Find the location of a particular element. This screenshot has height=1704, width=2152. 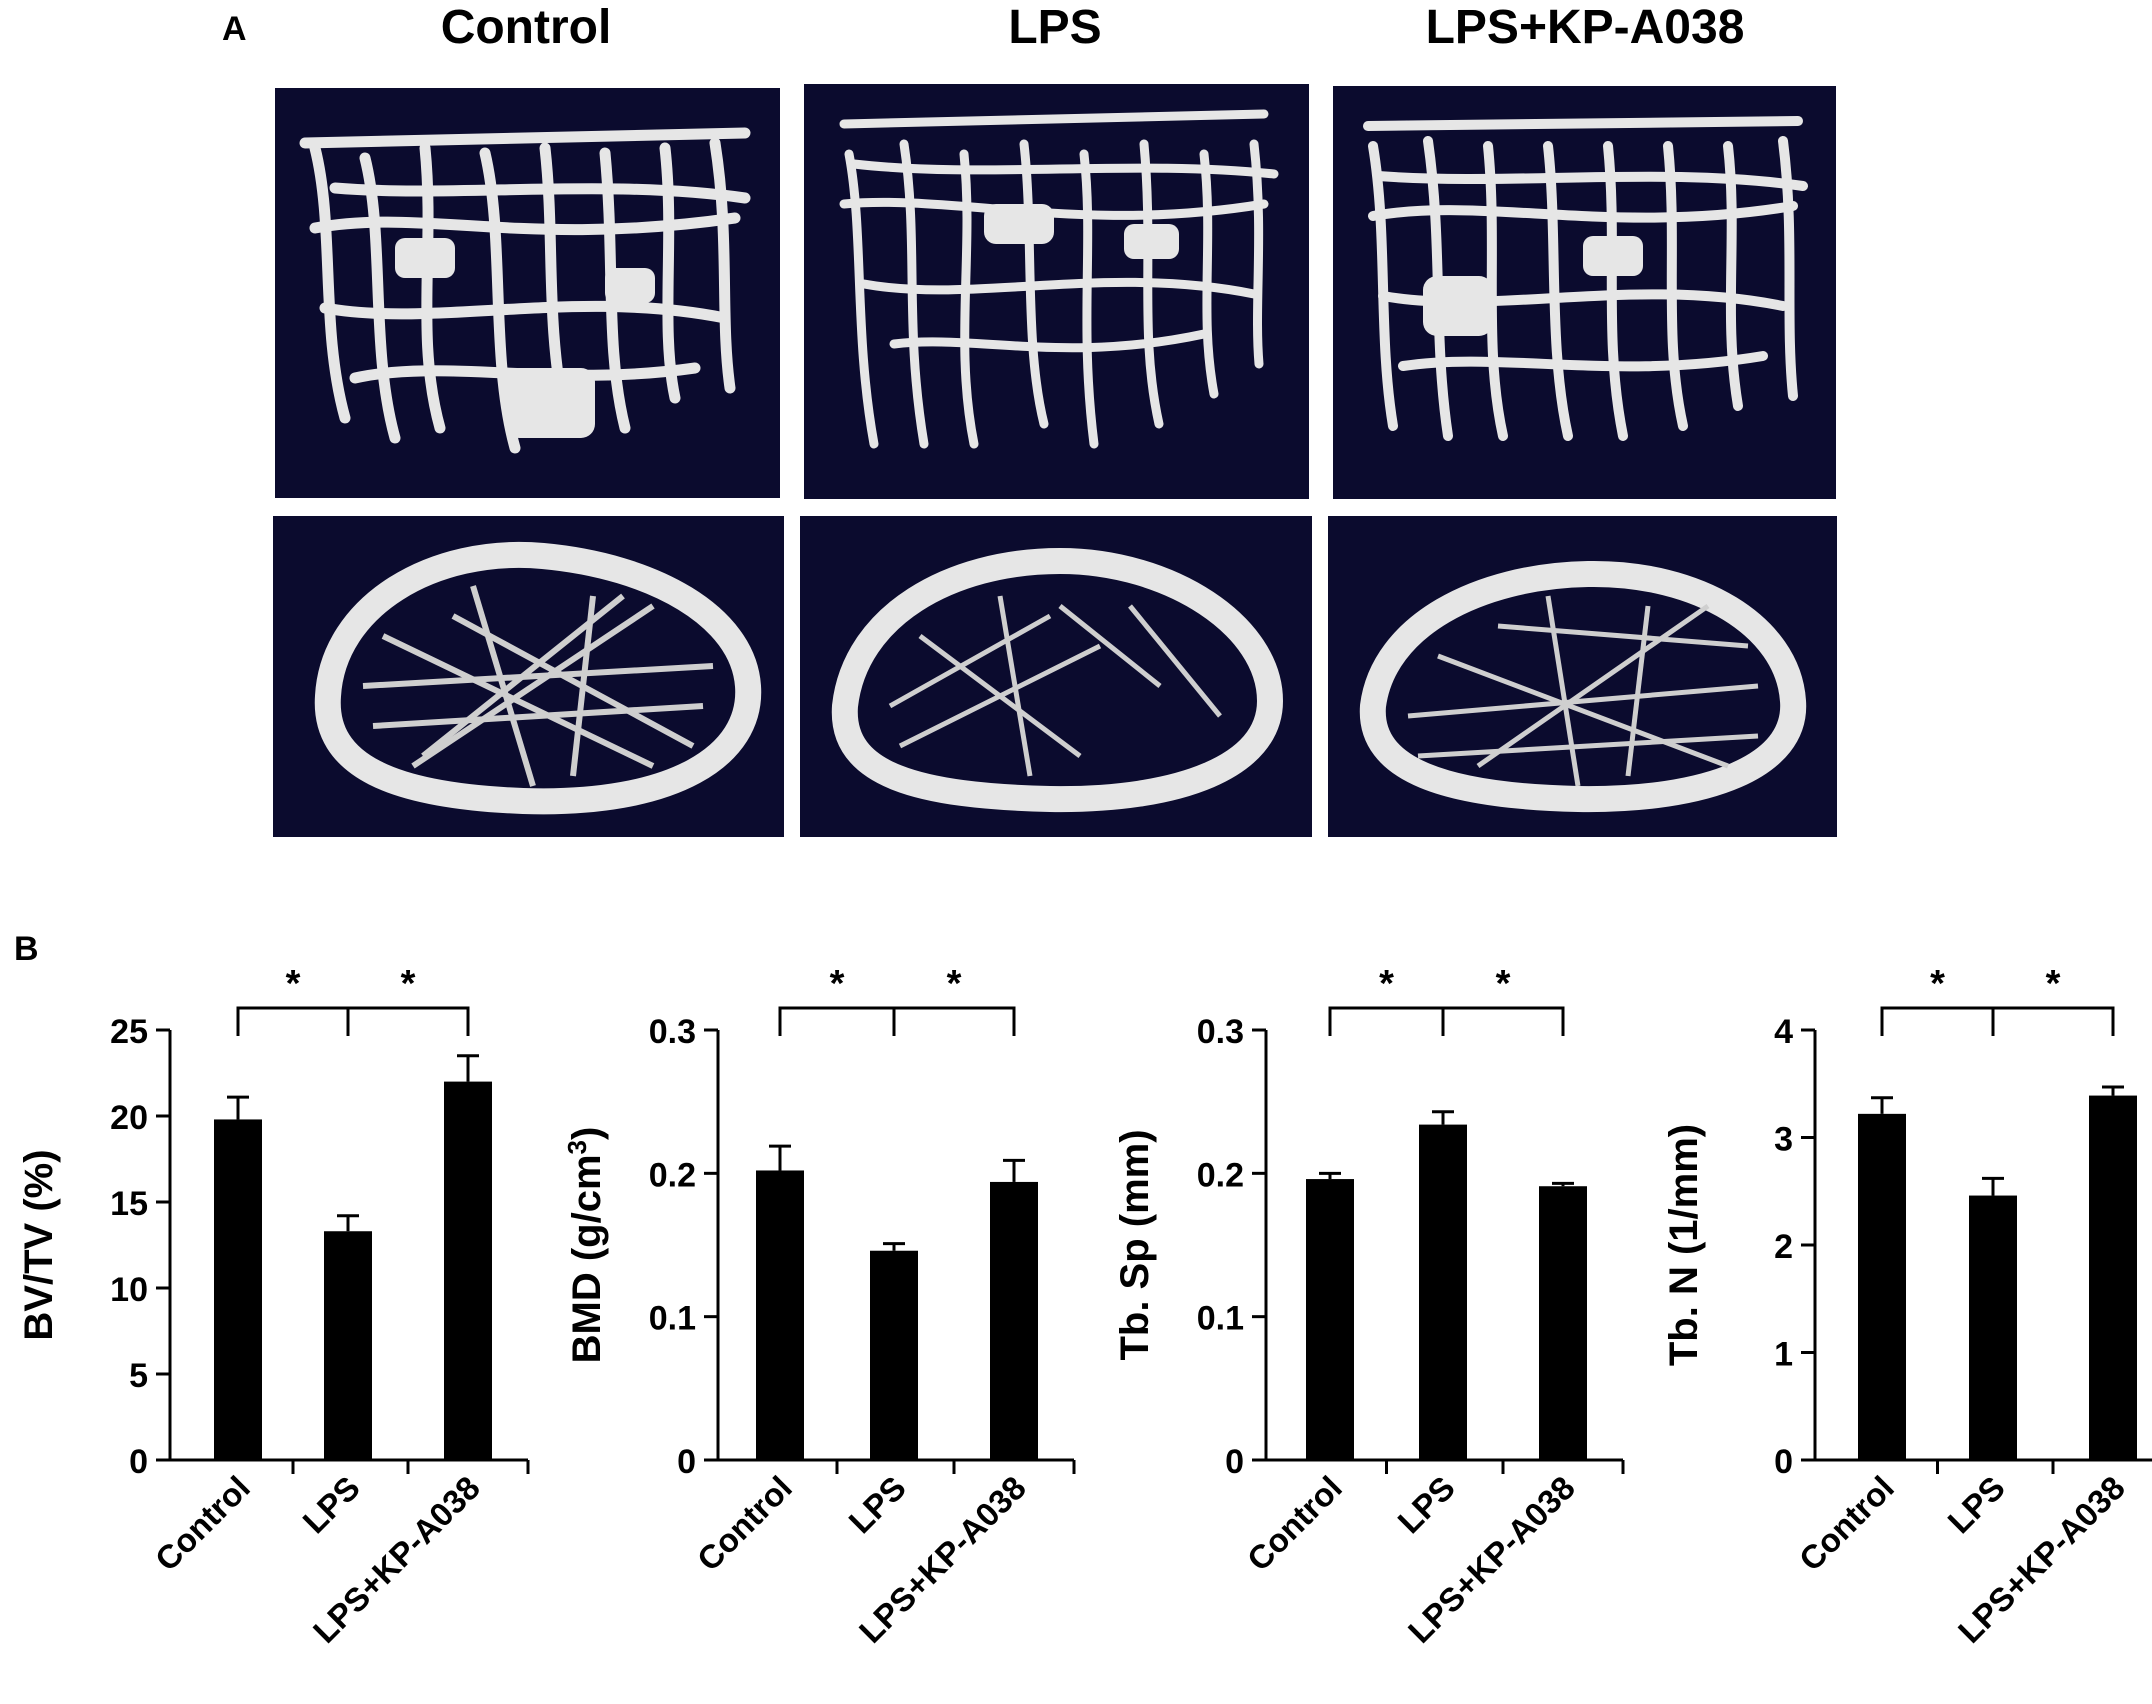

y-axis-label: Tb. Sp (mm) is located at coordinates (1135, 1244).